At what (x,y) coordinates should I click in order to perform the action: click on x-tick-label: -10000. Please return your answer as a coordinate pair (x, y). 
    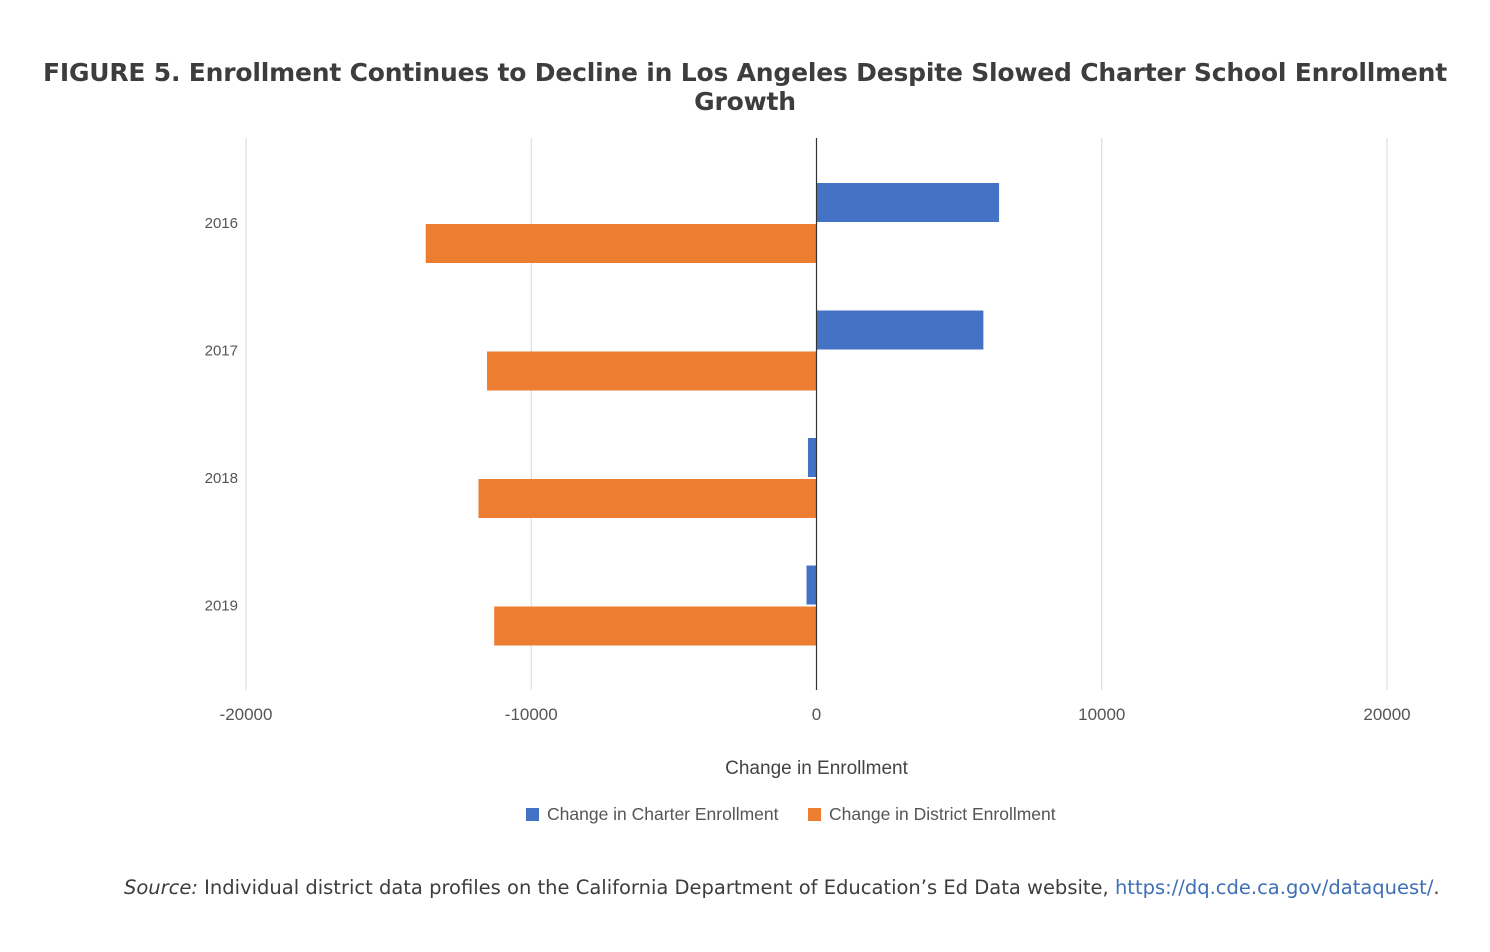
    Looking at the image, I should click on (531, 714).